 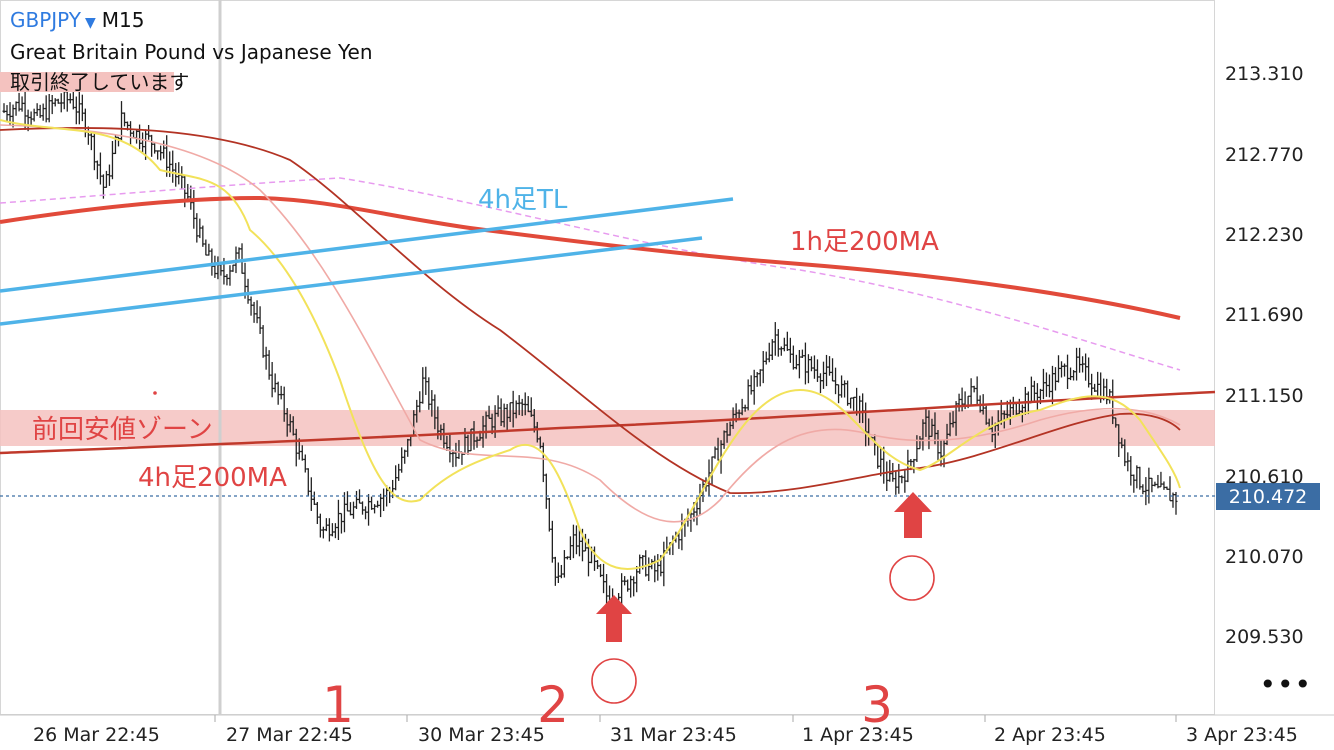 I want to click on y-tick-label: 210.070, so click(x=1264, y=557).